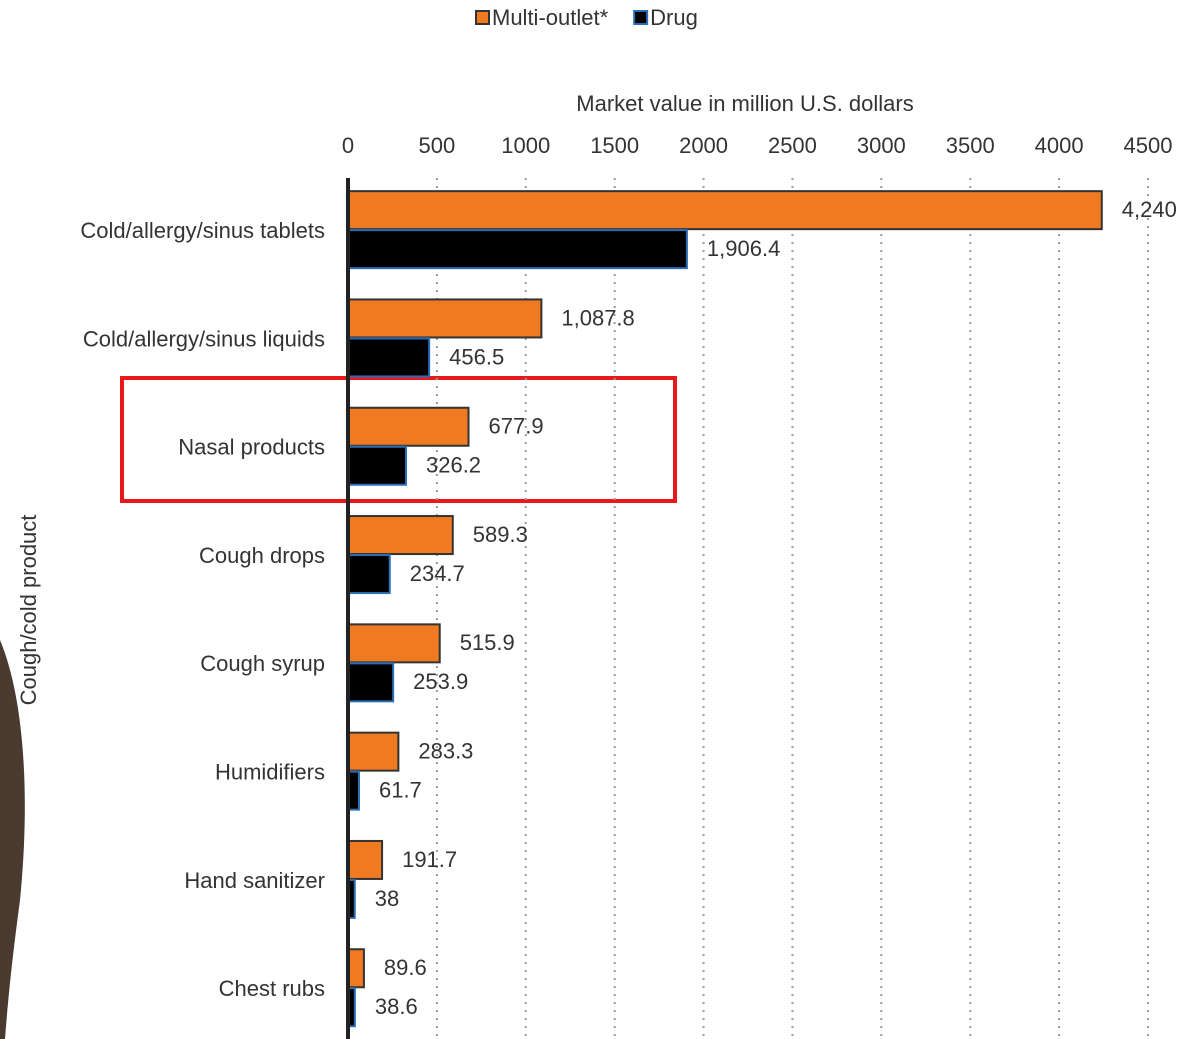 This screenshot has width=1200, height=1039. What do you see at coordinates (437, 145) in the screenshot?
I see `x-tick-label: 500` at bounding box center [437, 145].